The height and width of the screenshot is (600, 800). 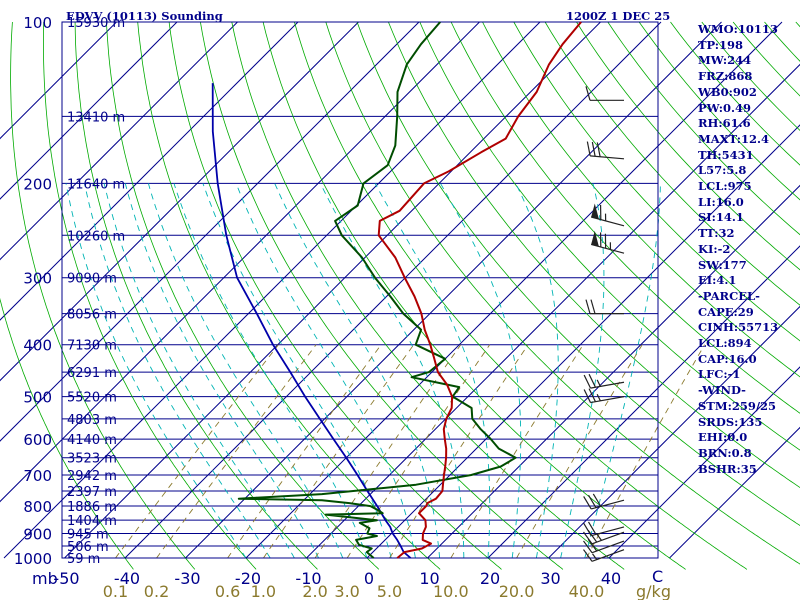 I want to click on stat-line: -WIND-, so click(x=722, y=390).